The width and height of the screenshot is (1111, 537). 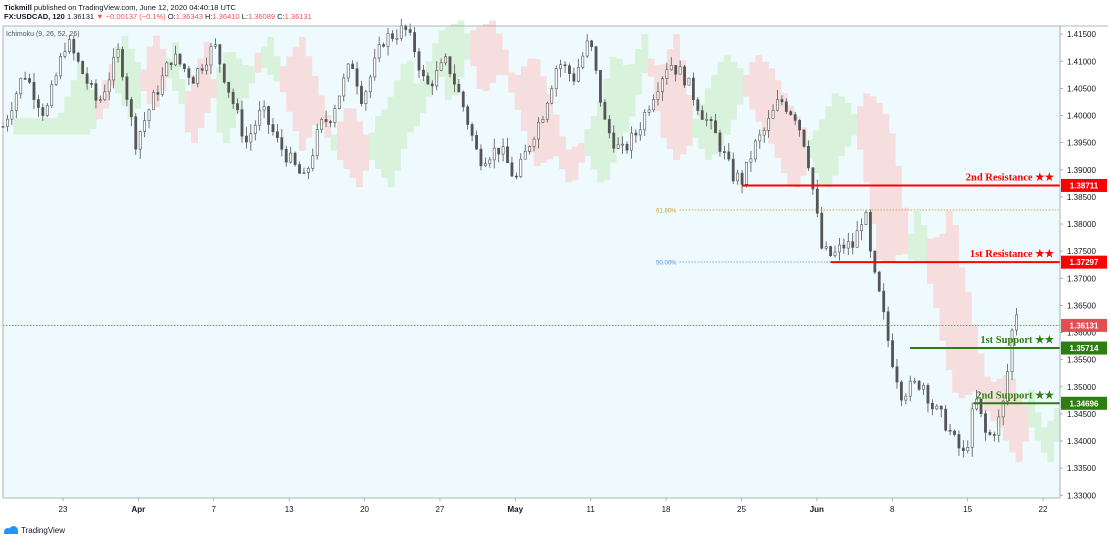 What do you see at coordinates (298, 16) in the screenshot?
I see `close-value: 1.36131` at bounding box center [298, 16].